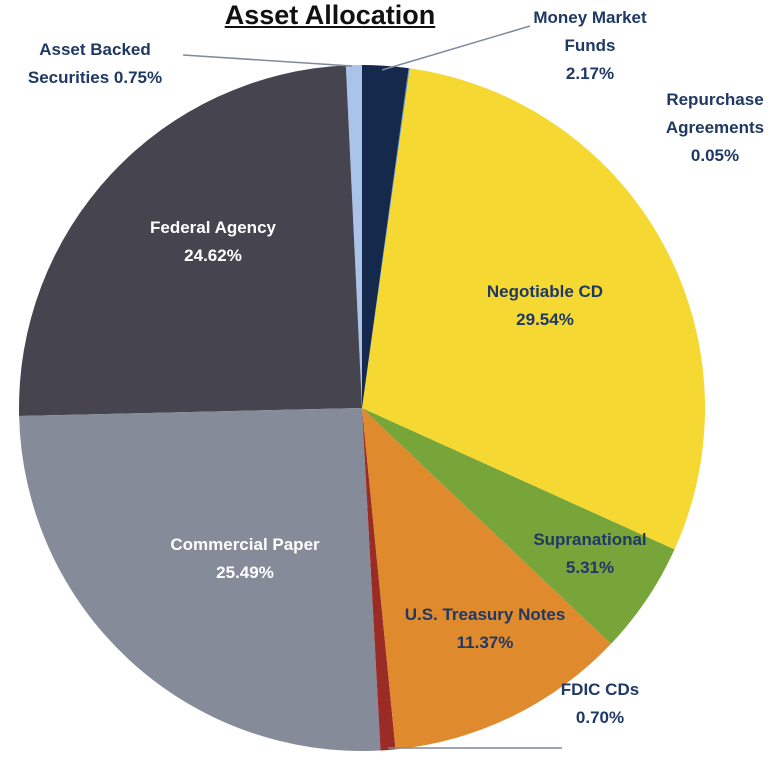 The width and height of the screenshot is (778, 762). I want to click on category-label: Negotiable CD, so click(545, 291).